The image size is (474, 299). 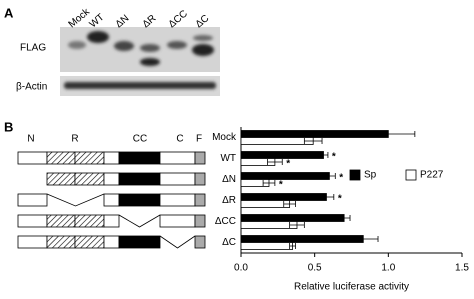 I want to click on domain-label: N, so click(x=30, y=139).